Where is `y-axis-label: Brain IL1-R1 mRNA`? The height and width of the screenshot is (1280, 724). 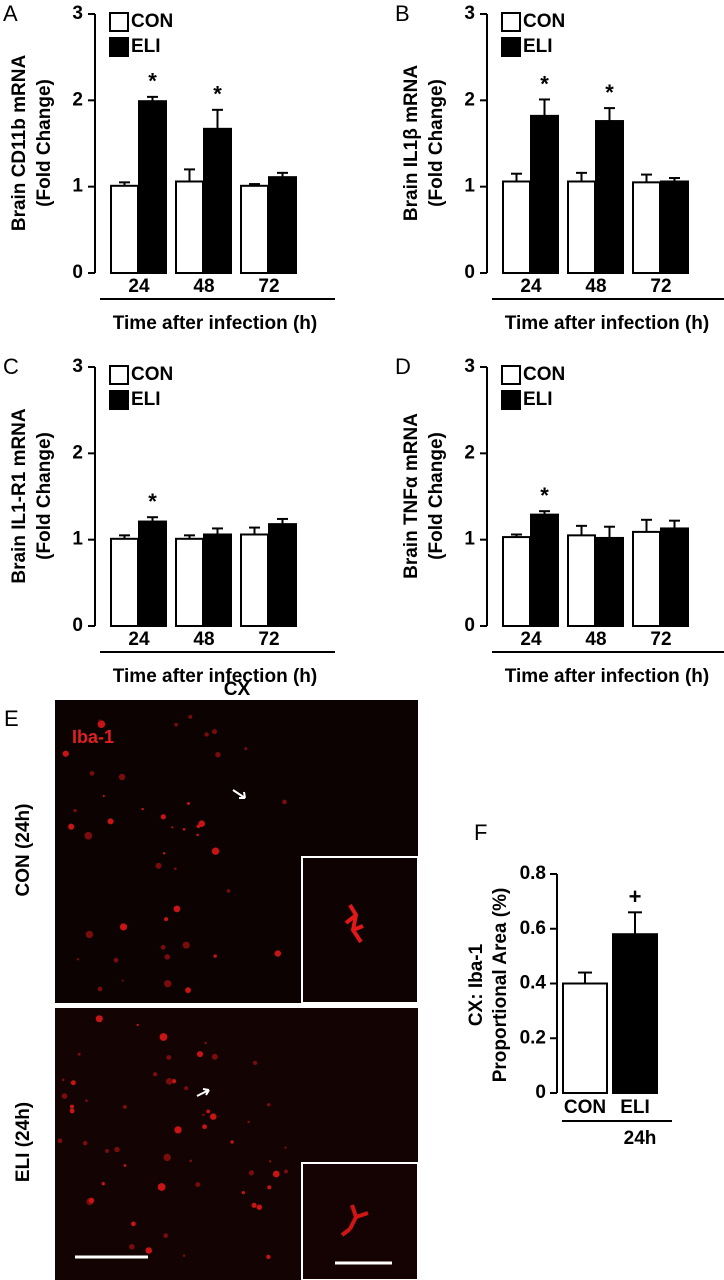
y-axis-label: Brain IL1-R1 mRNA is located at coordinates (19, 496).